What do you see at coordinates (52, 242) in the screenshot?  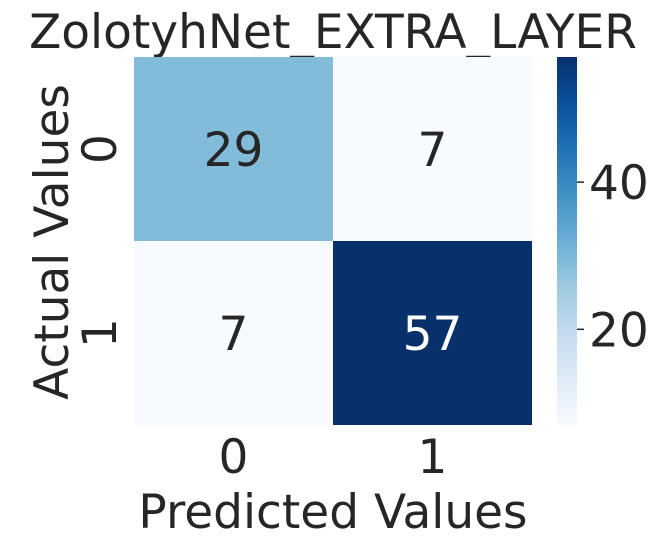 I see `y-axis-label: Actual Values` at bounding box center [52, 242].